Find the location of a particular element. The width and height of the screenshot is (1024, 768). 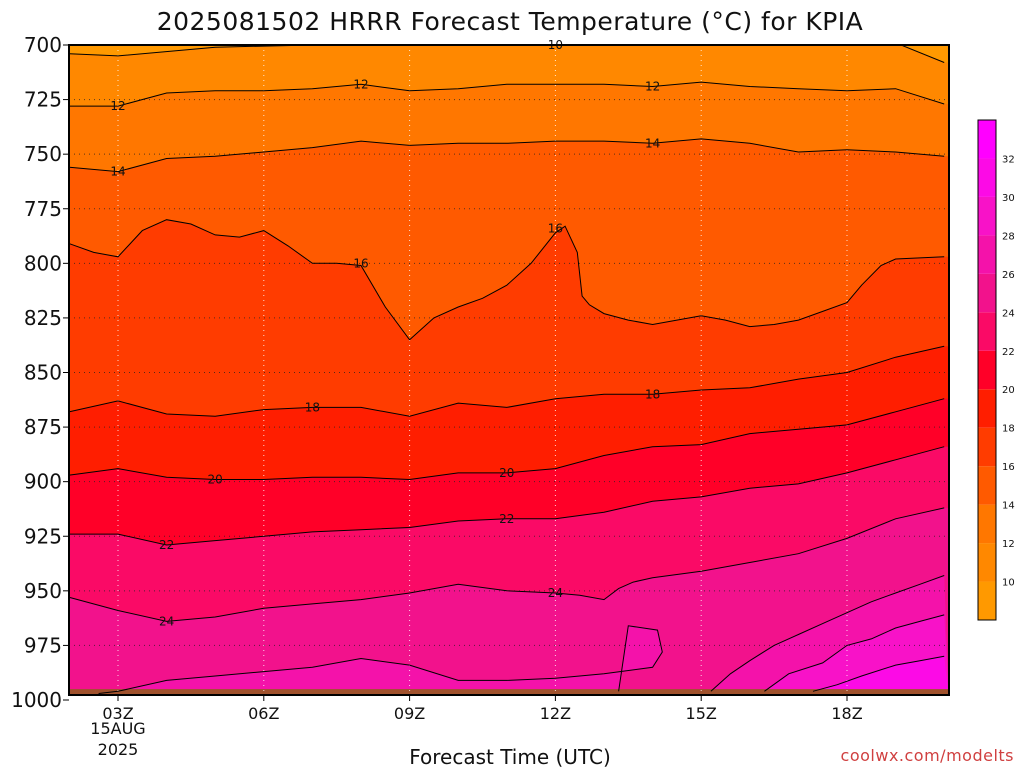

x-axis-label: Forecast Time (UTC) is located at coordinates (510, 756).